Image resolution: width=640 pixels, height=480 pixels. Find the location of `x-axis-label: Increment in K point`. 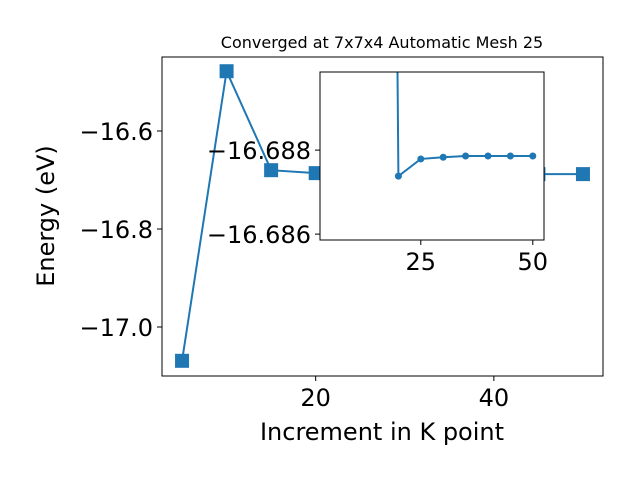

x-axis-label: Increment in K point is located at coordinates (382, 432).